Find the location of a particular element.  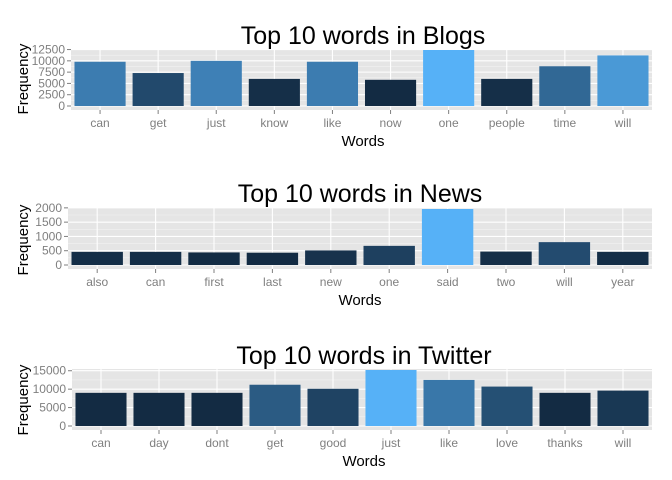

bar-know is located at coordinates (274, 92).